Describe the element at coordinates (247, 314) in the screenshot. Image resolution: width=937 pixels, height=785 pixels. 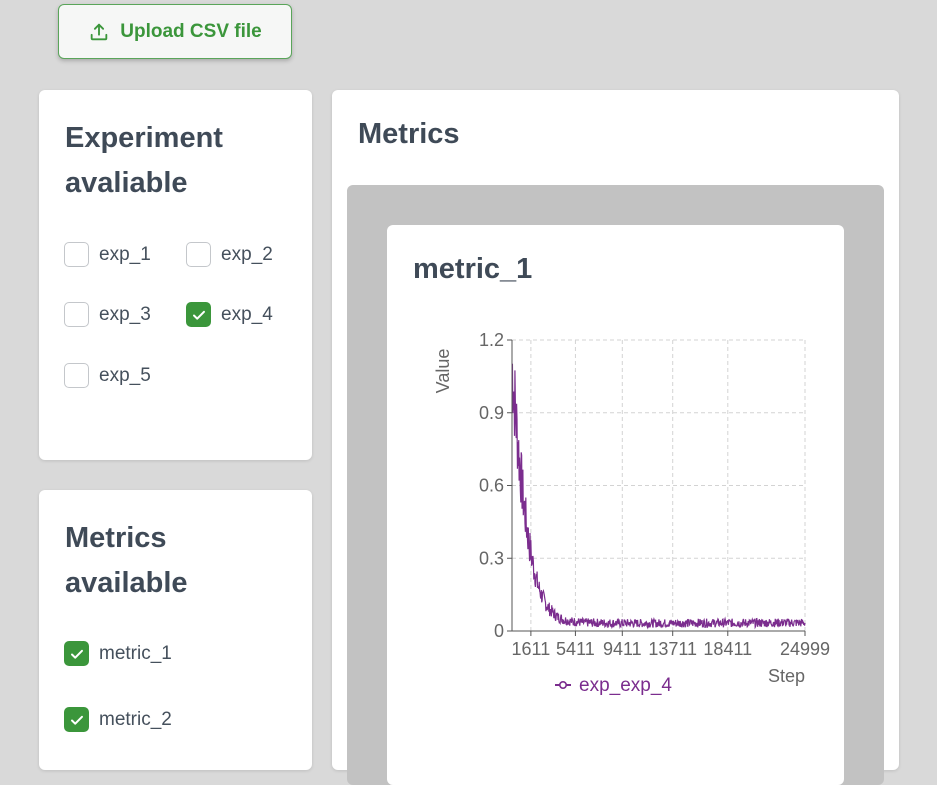
I see `checkbox-label: exp_4` at that location.